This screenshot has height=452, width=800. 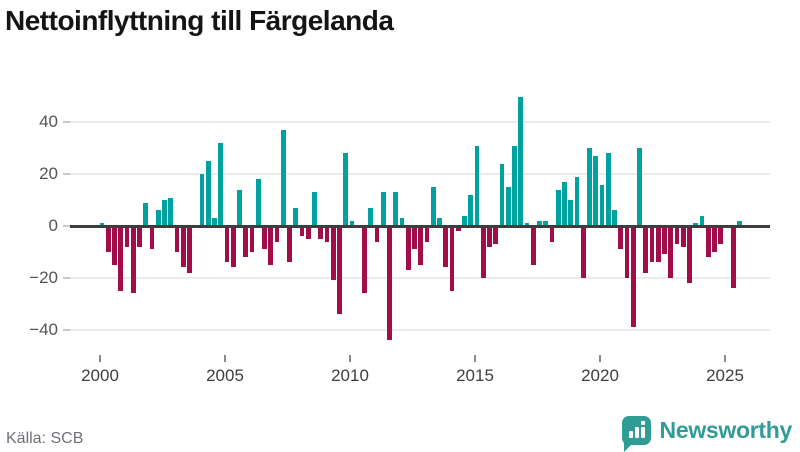 What do you see at coordinates (371, 216) in the screenshot?
I see `bar-2010Q4` at bounding box center [371, 216].